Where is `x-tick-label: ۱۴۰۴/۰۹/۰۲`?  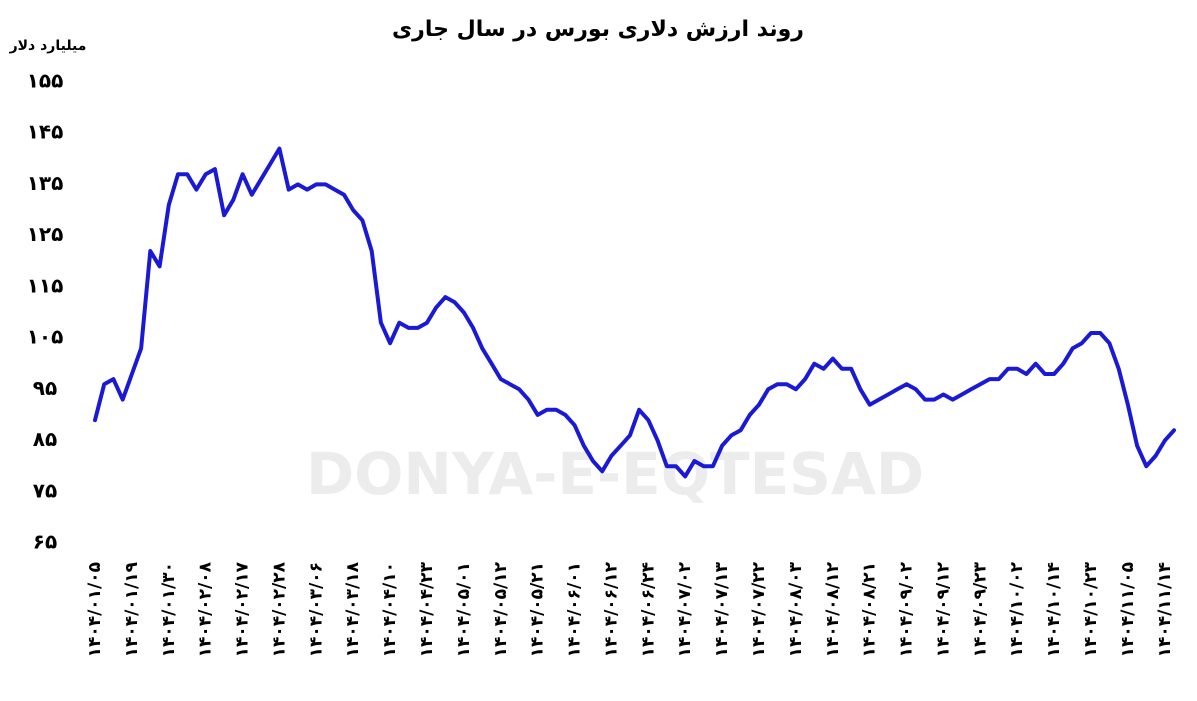
x-tick-label: ۱۴۰۴/۰۹/۰۲ is located at coordinates (907, 609).